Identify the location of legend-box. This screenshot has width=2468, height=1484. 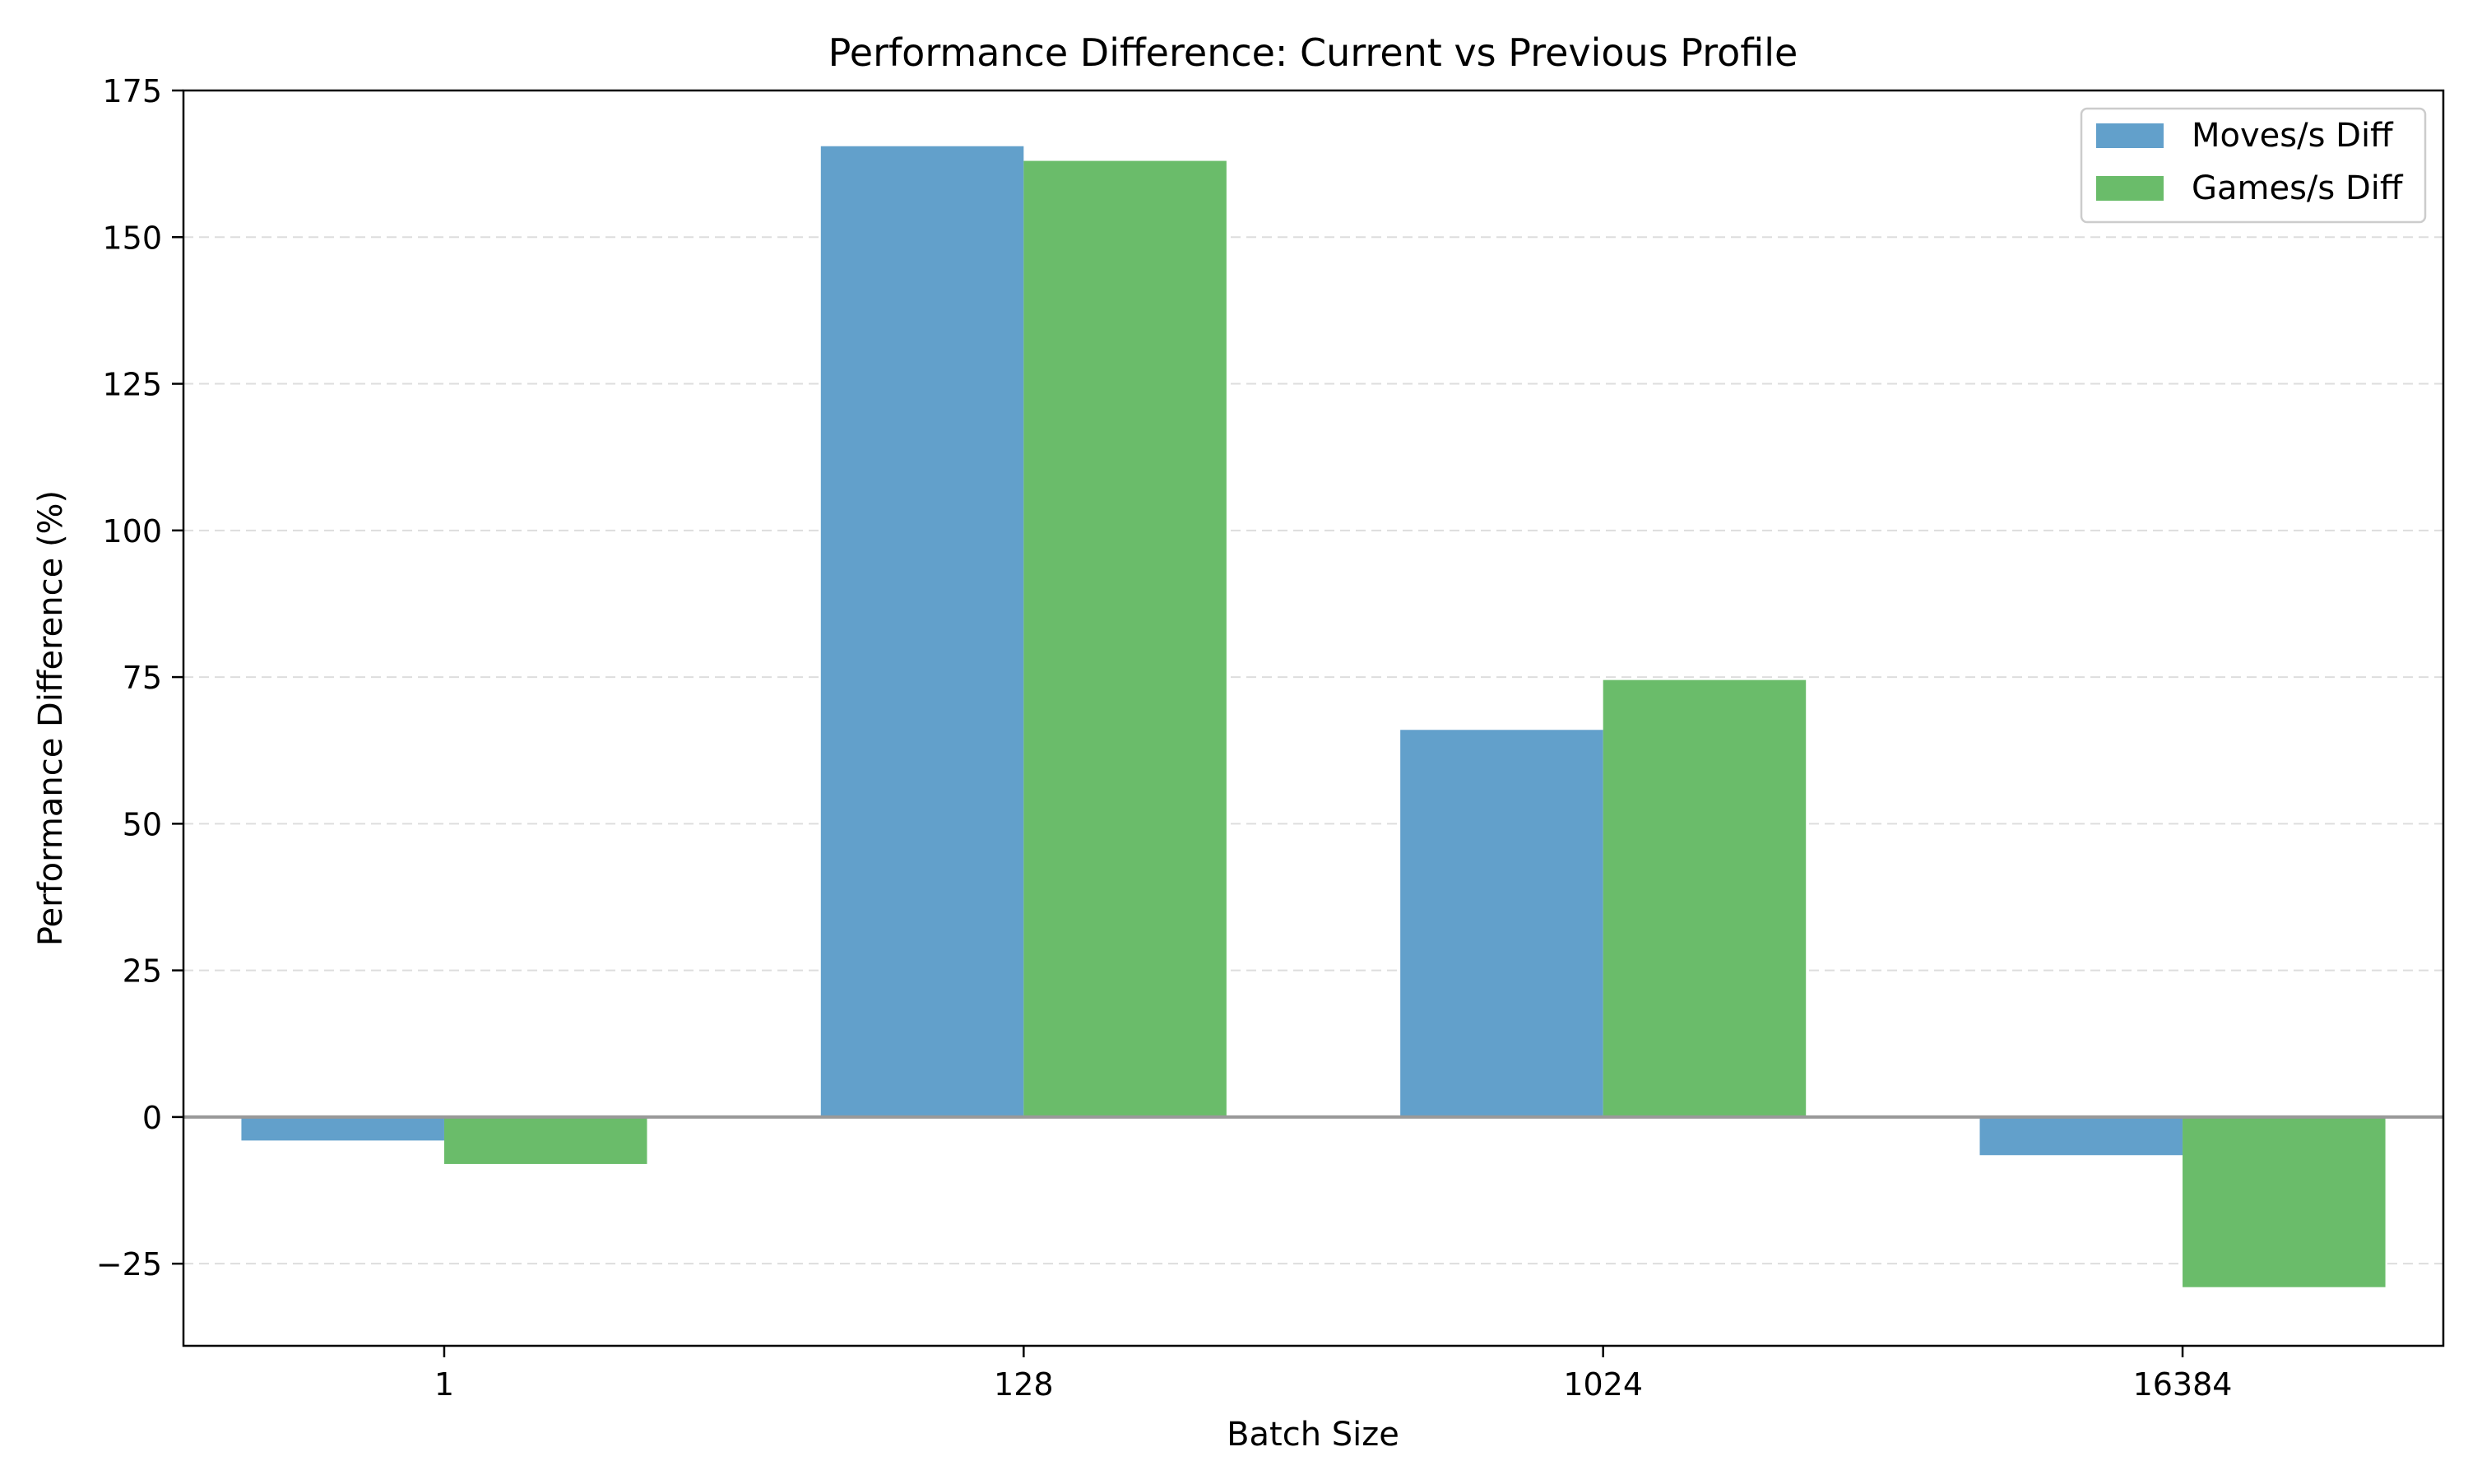
(2253, 165).